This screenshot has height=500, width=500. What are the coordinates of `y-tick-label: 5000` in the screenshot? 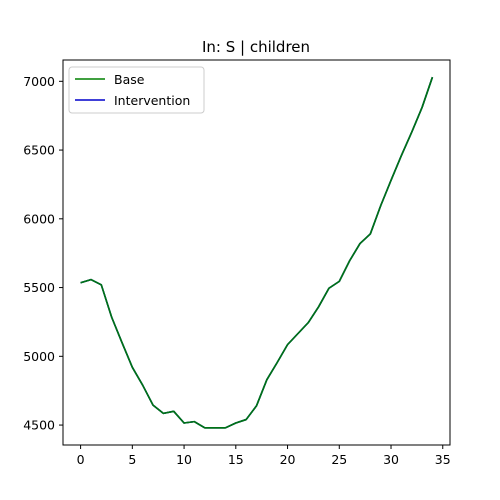 It's located at (39, 356).